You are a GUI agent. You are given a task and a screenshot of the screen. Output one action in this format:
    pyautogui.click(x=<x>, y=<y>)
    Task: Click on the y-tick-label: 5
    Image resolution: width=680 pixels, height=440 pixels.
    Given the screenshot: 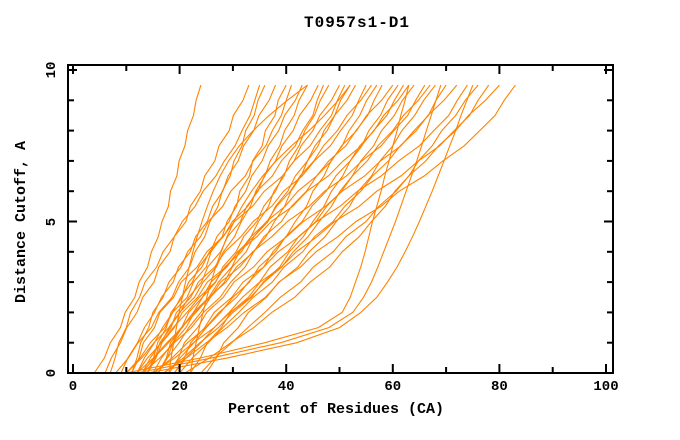 What is the action you would take?
    pyautogui.click(x=52, y=221)
    